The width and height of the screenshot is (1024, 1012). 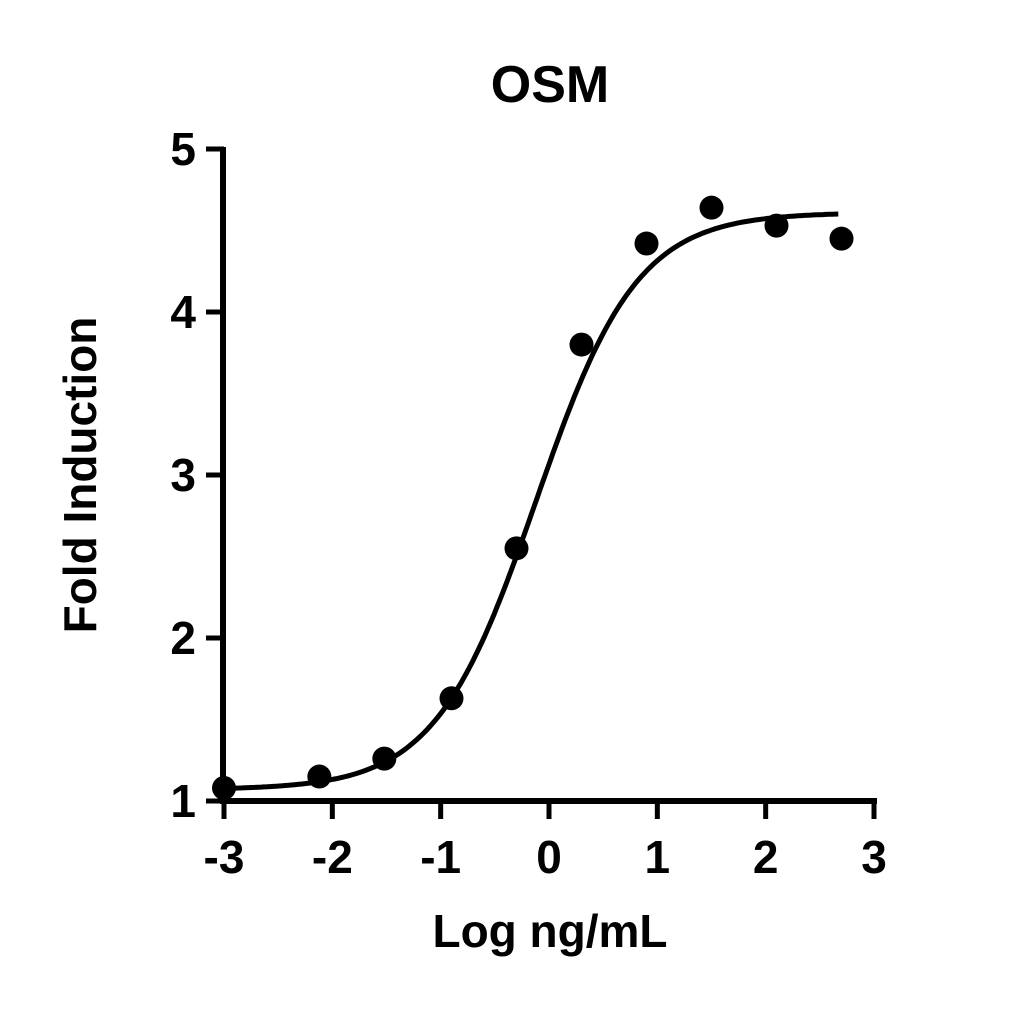 I want to click on y-tick-label: 5, so click(x=183, y=149).